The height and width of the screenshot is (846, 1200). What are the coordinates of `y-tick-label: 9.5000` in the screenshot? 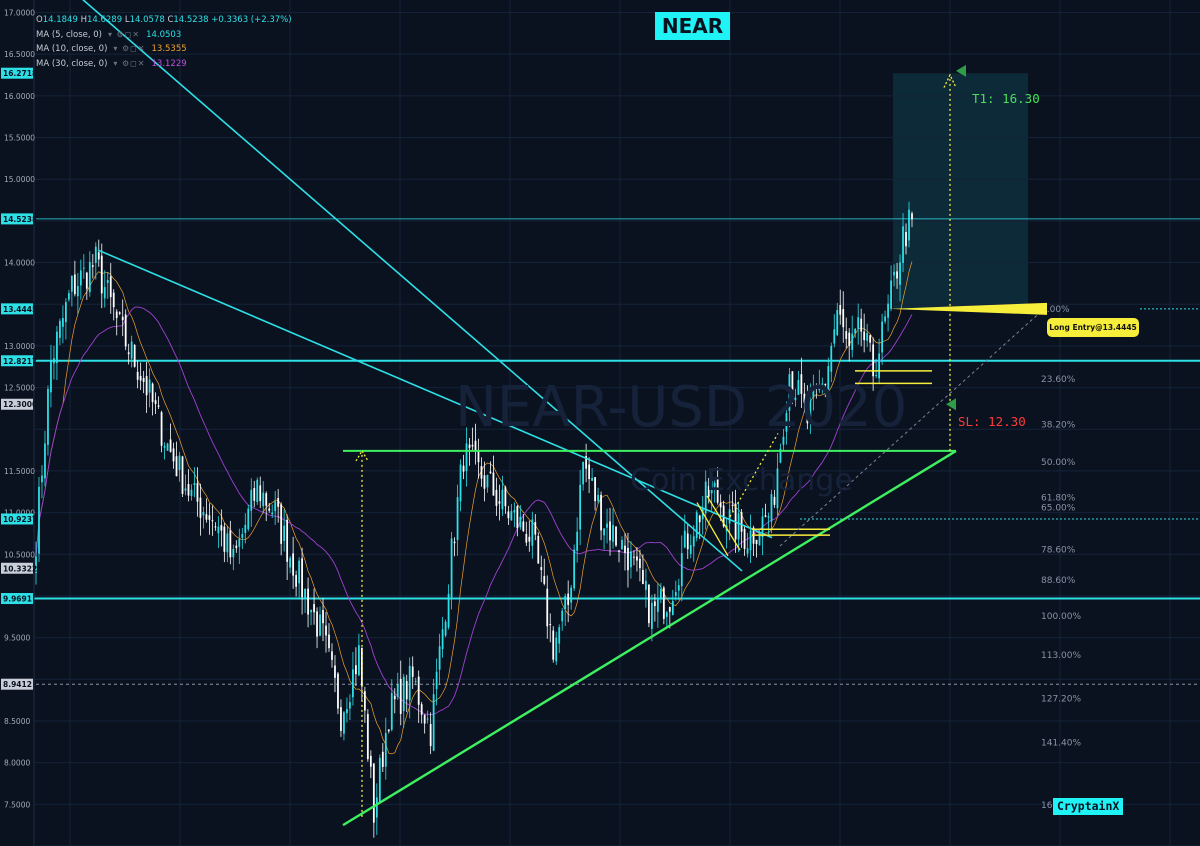 It's located at (17, 638).